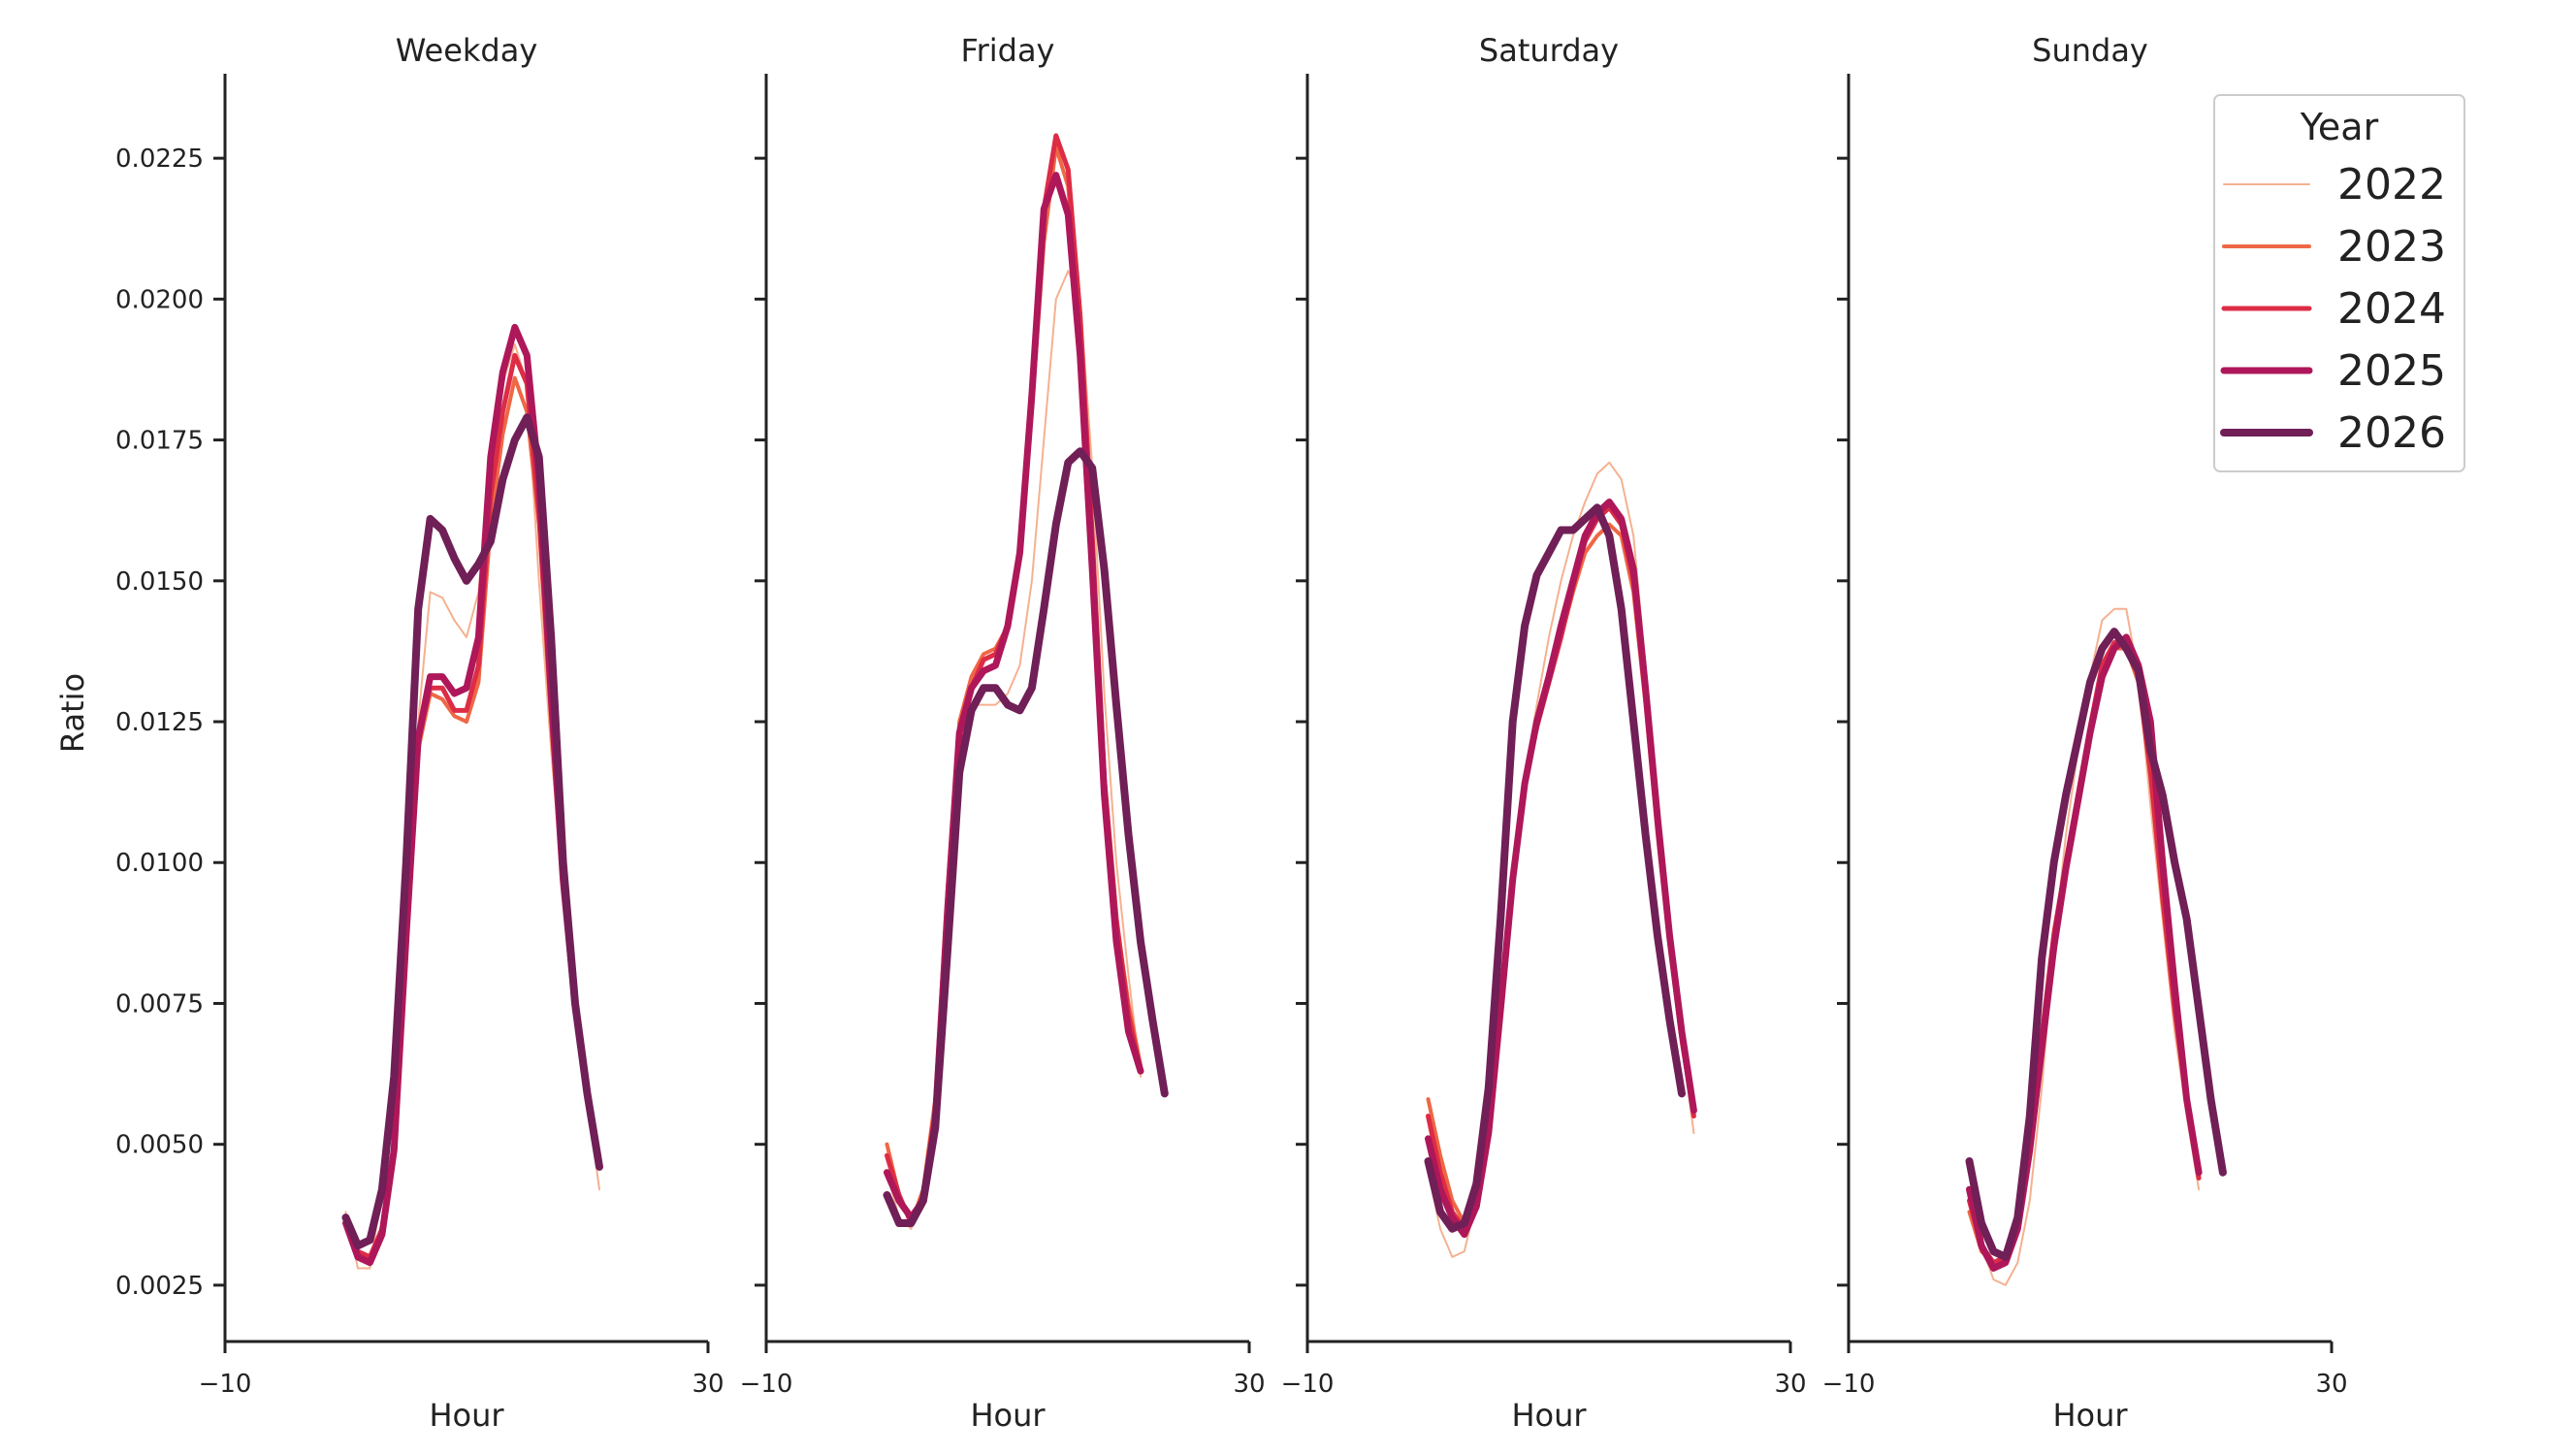  I want to click on series-line-2022, so click(1561, 859).